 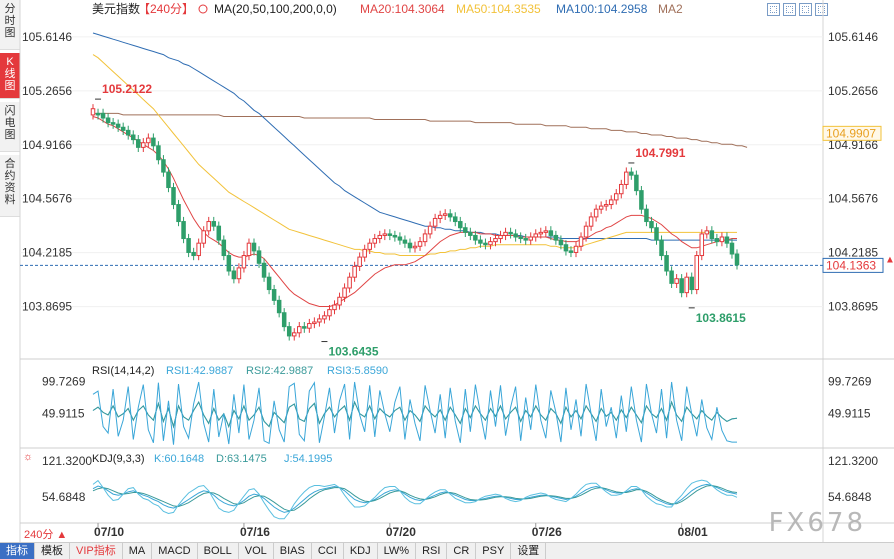 What do you see at coordinates (293, 551) in the screenshot?
I see `indicator-tab-7: BIAS` at bounding box center [293, 551].